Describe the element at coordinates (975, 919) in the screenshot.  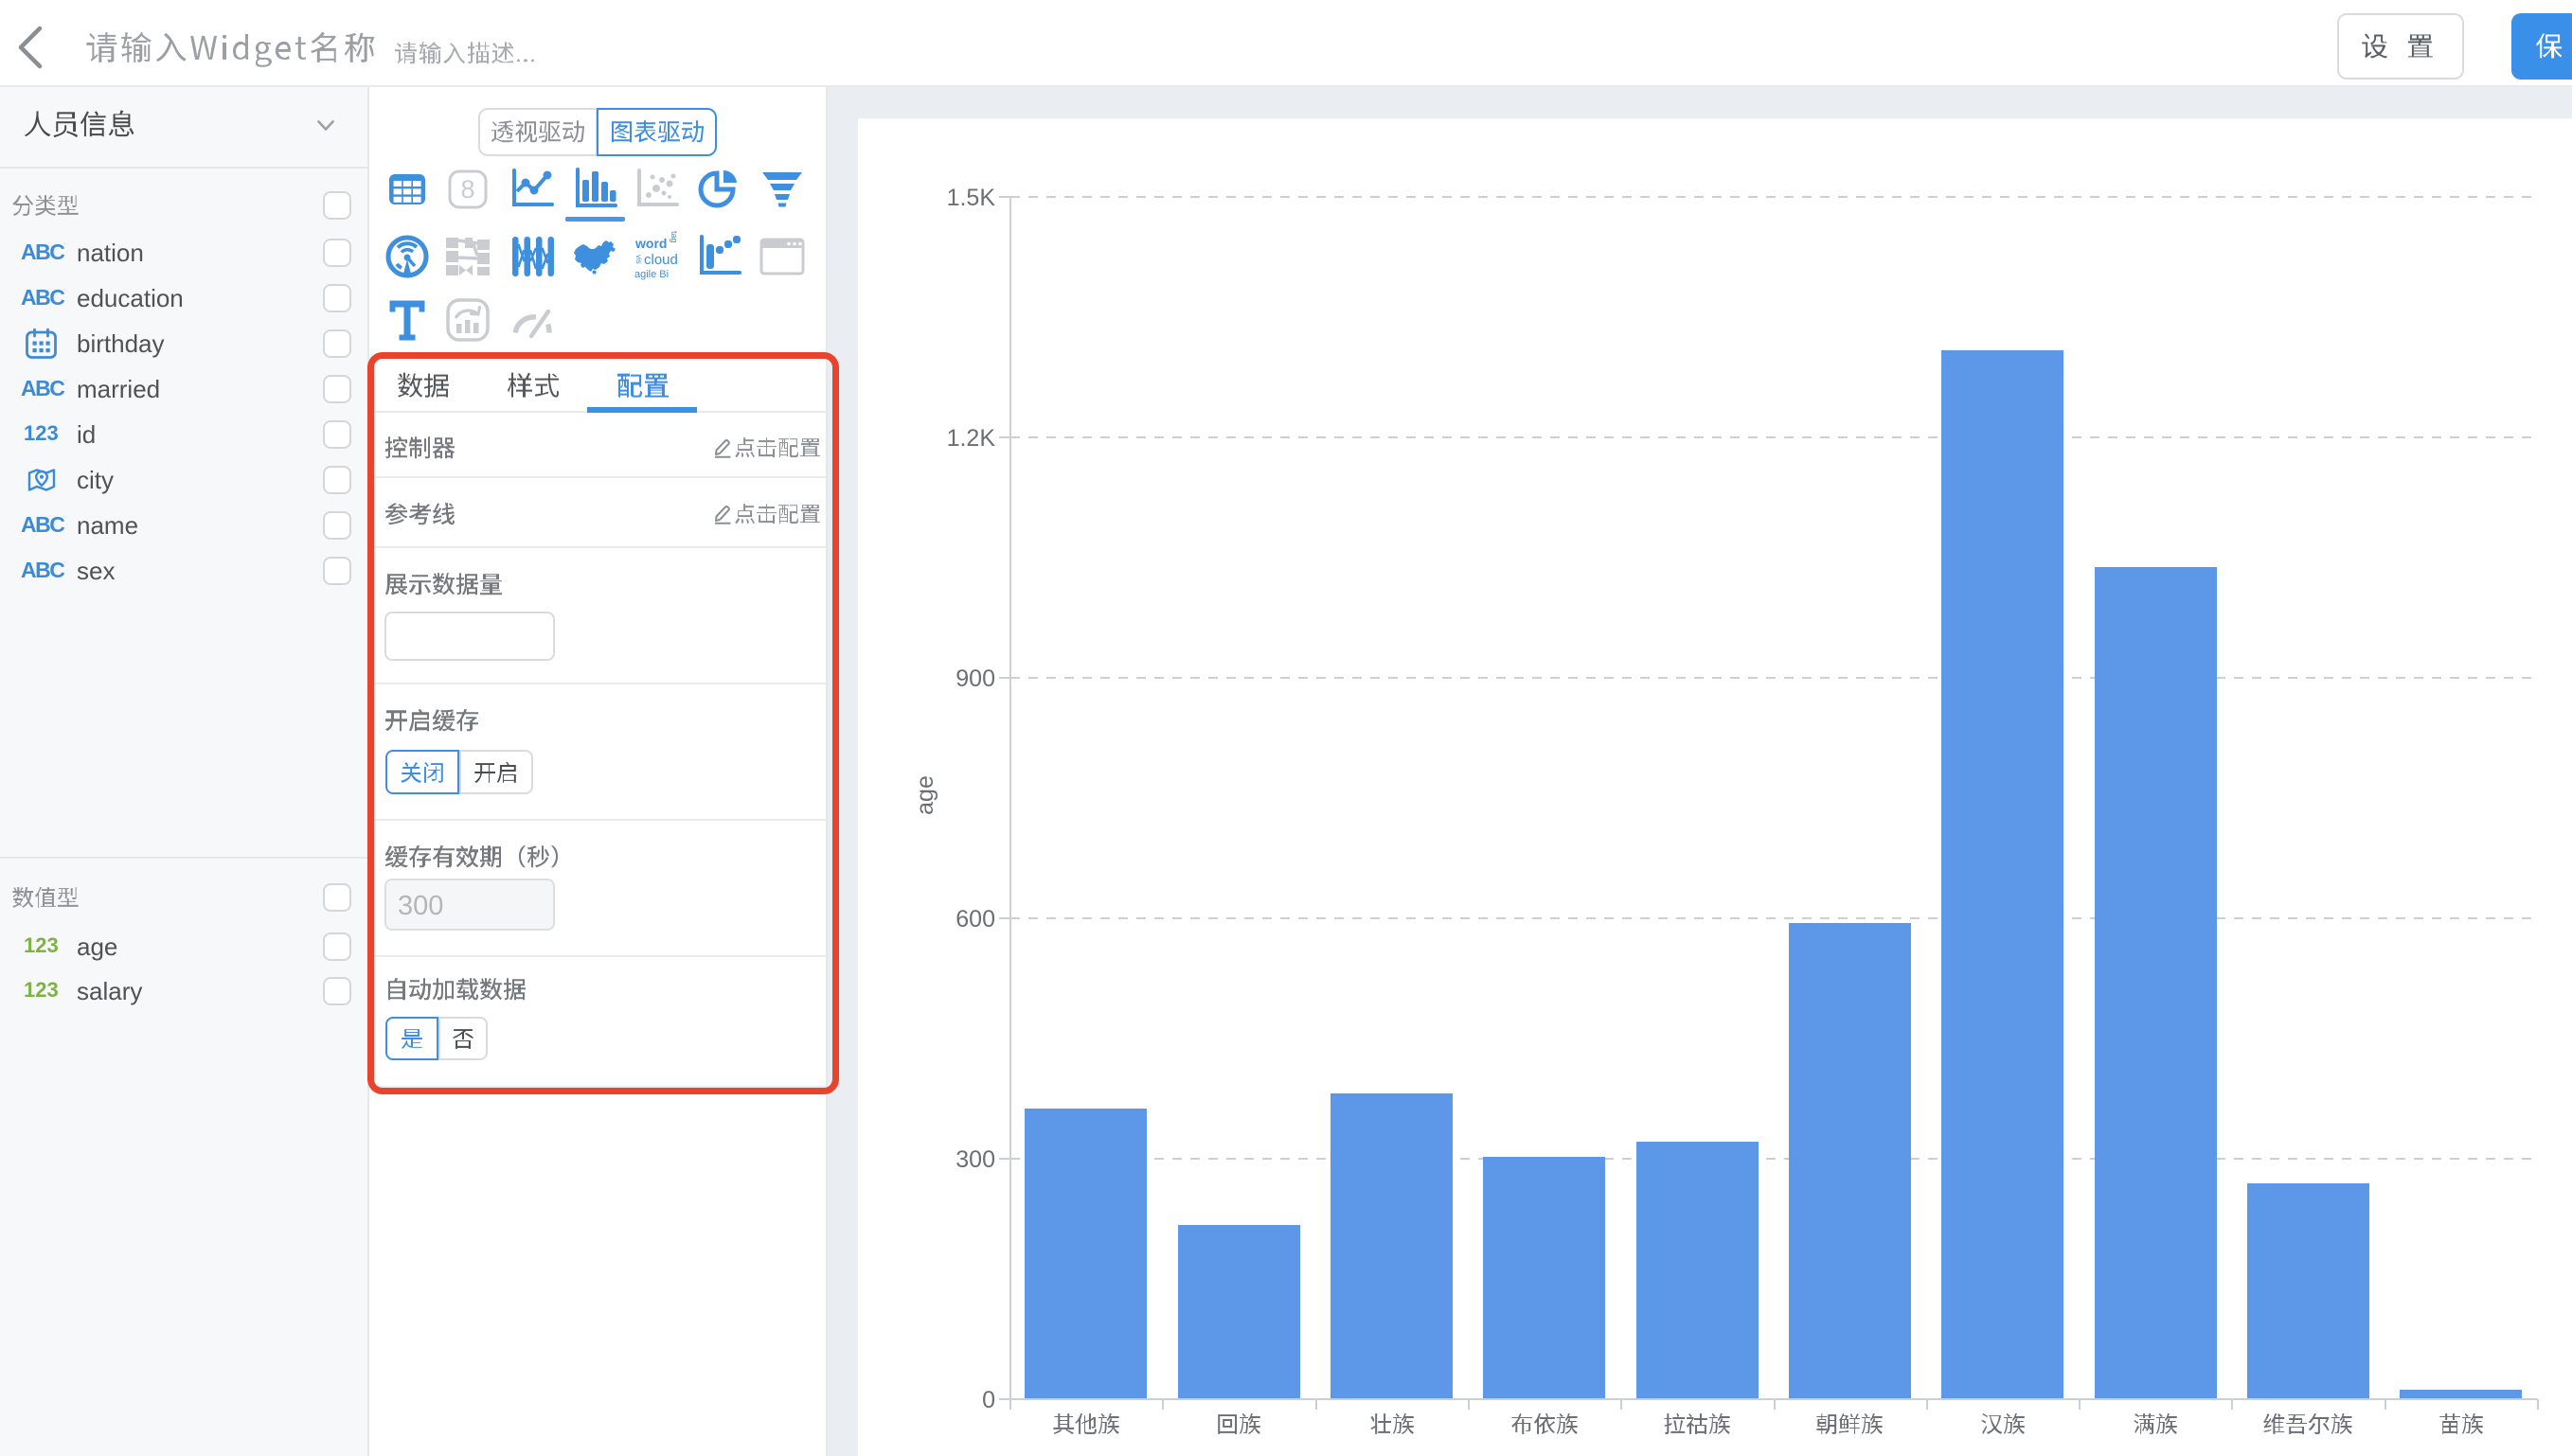
I see `svg-text: 600` at that location.